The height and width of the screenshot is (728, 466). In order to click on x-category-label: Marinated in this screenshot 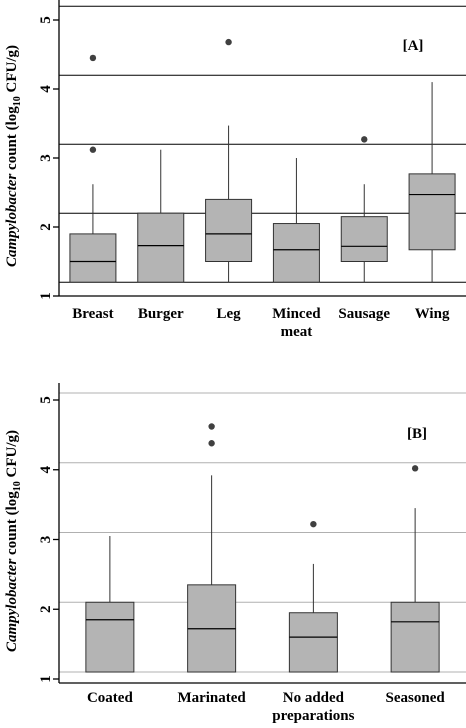, I will do `click(211, 698)`.